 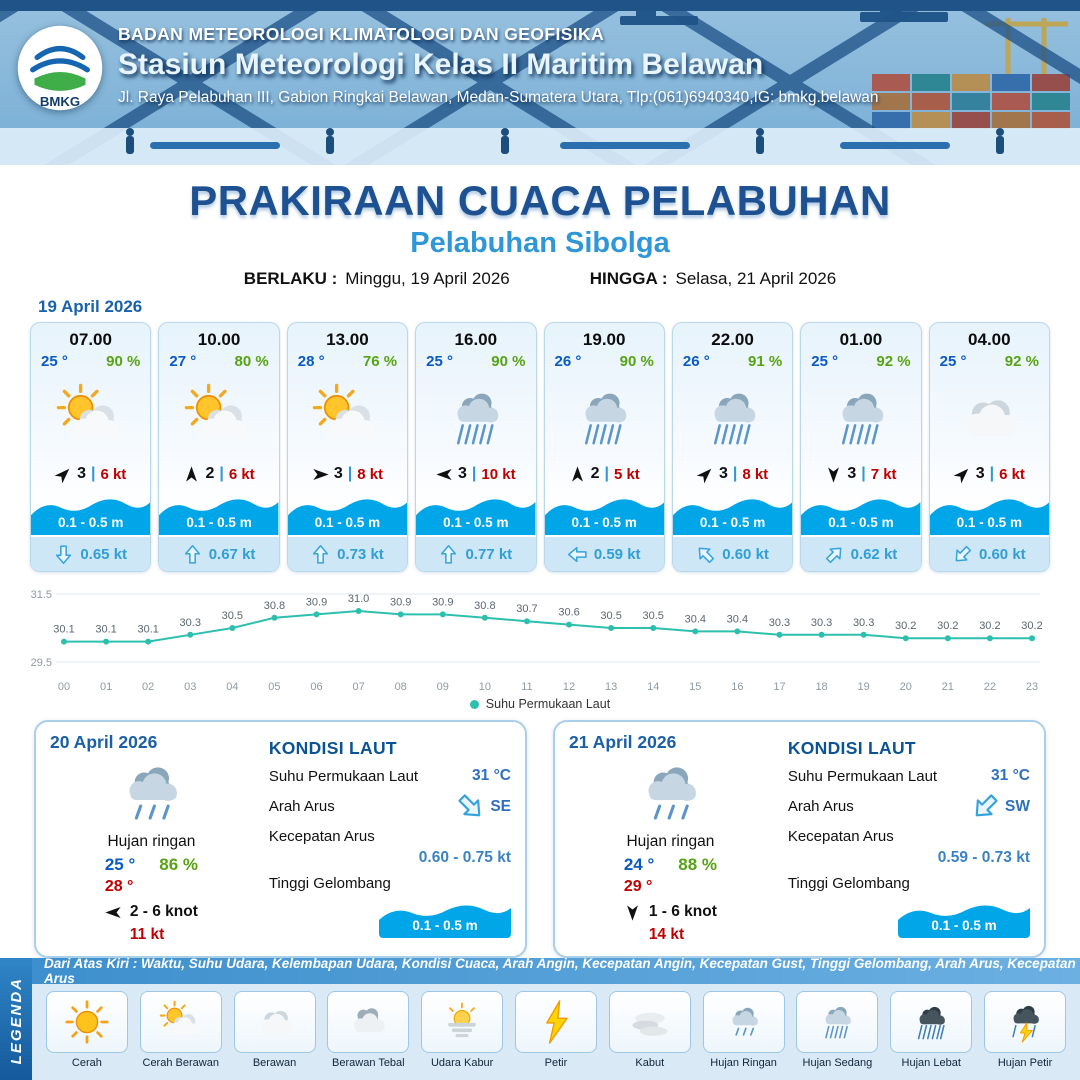 I want to click on legend-bar-label: LEGENDA, so click(x=16, y=1020).